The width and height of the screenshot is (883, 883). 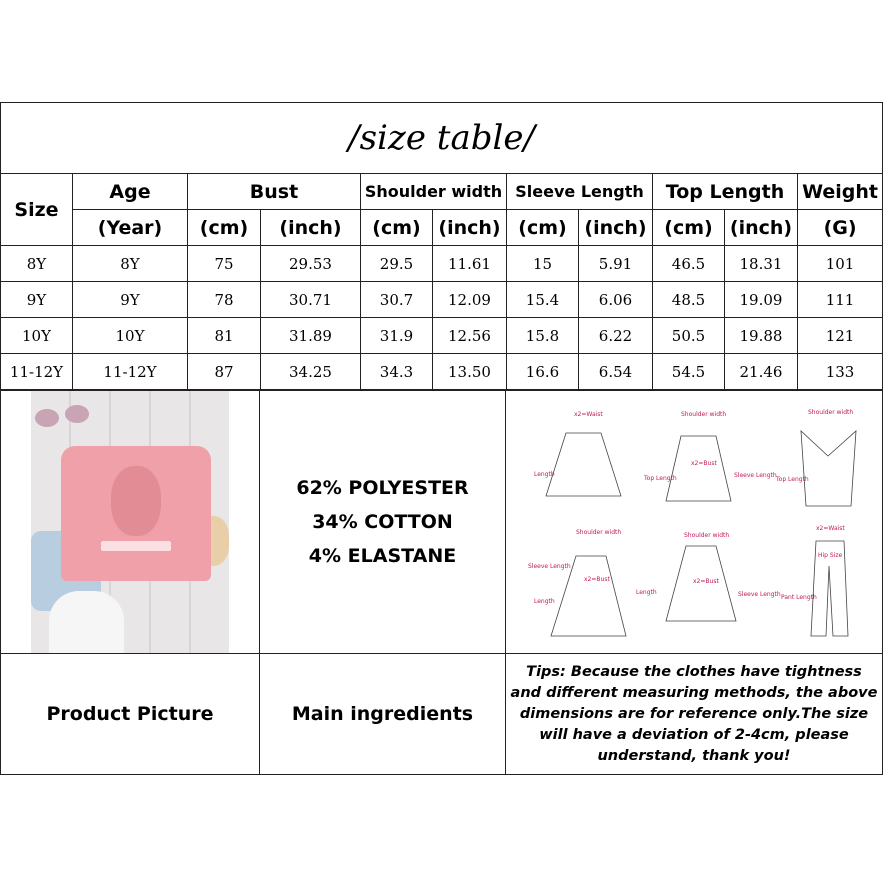 What do you see at coordinates (542, 371) in the screenshot?
I see `table-cell: 16.6` at bounding box center [542, 371].